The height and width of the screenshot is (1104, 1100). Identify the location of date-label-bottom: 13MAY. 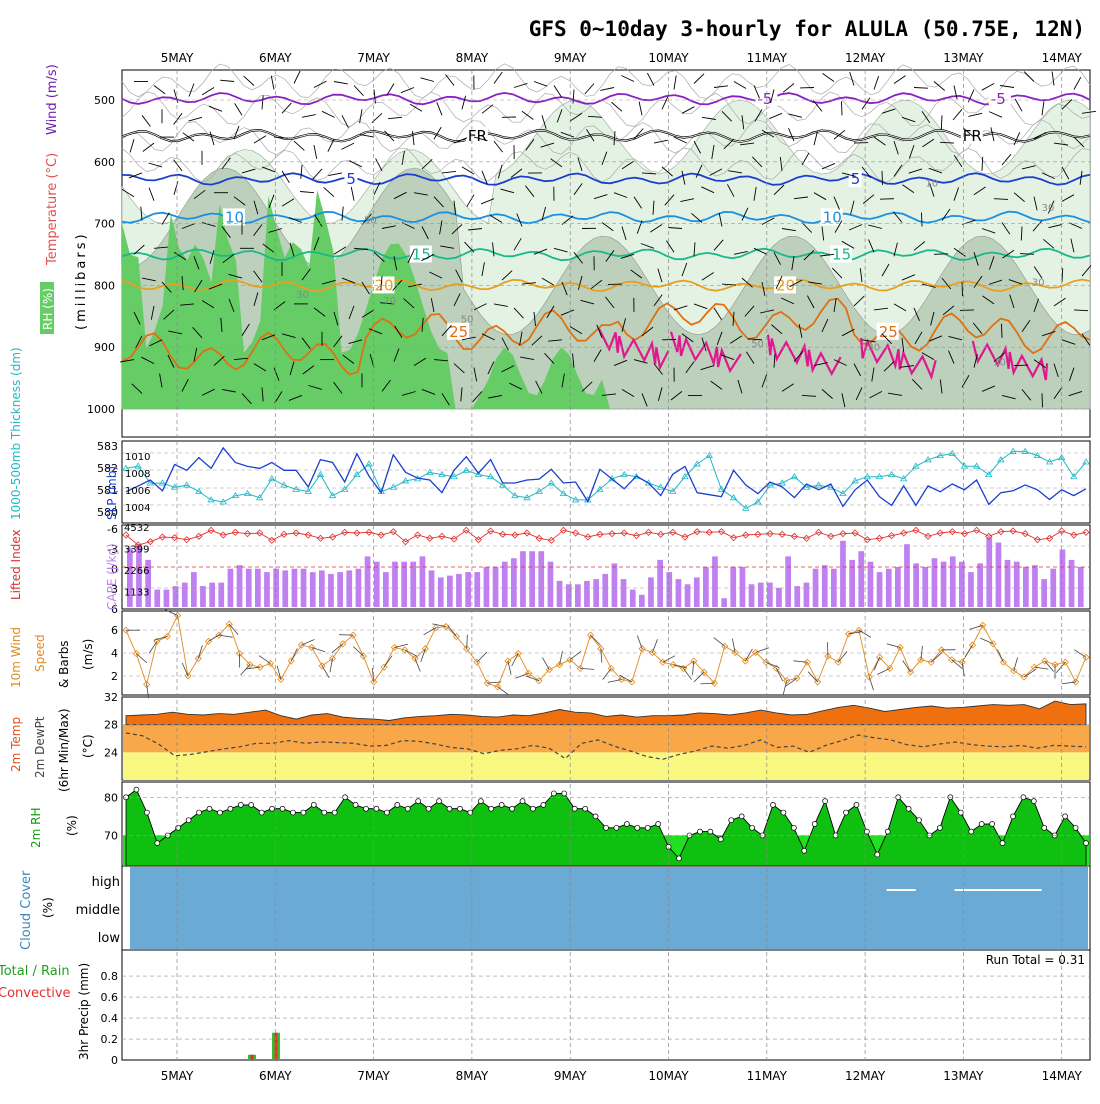
(963, 1076).